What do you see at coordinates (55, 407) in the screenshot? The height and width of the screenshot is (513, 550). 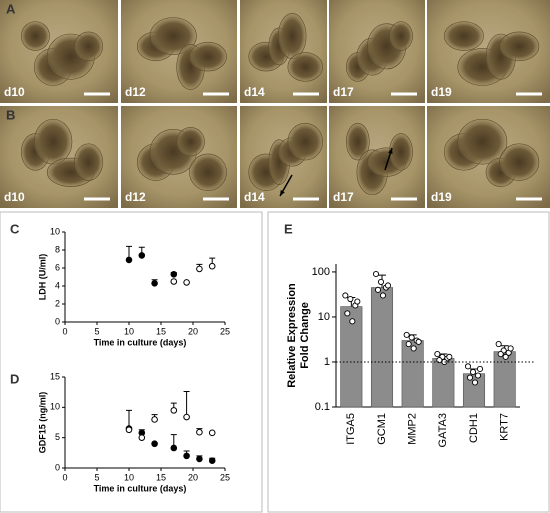 I see `y-tick-label: 10` at bounding box center [55, 407].